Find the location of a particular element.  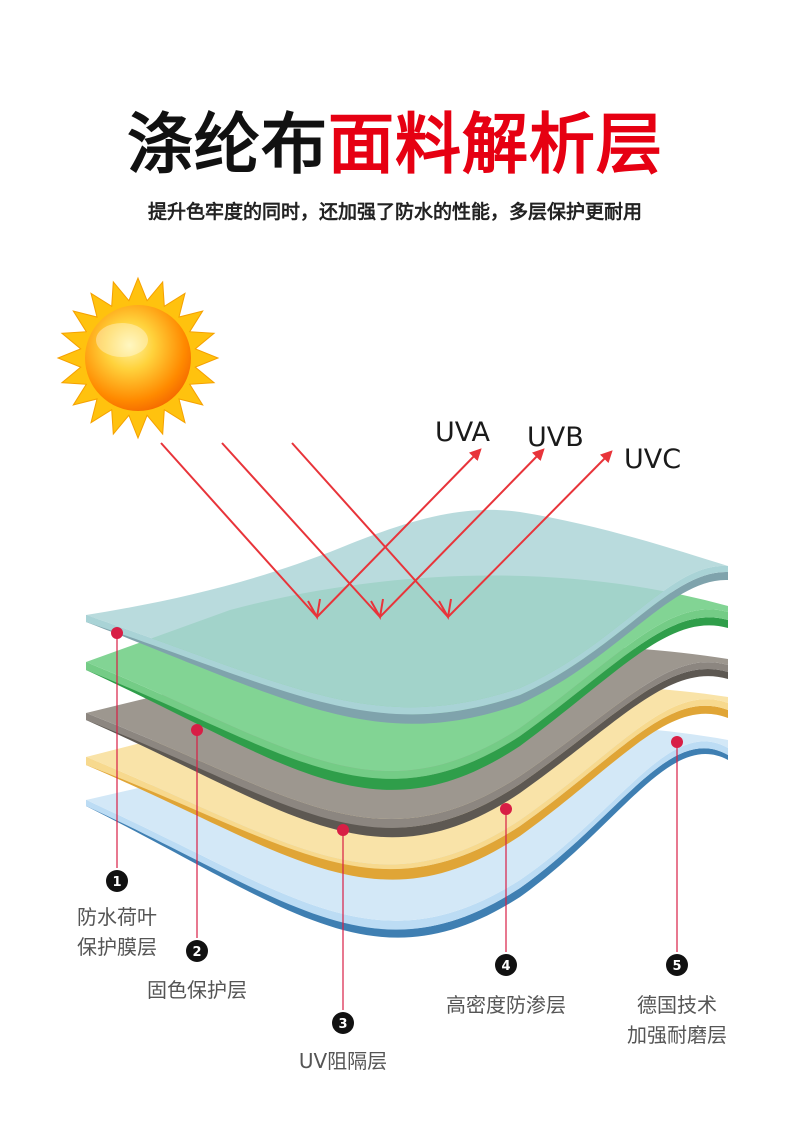

layer-label-5-line2: 加强耐磨层 is located at coordinates (677, 1035).